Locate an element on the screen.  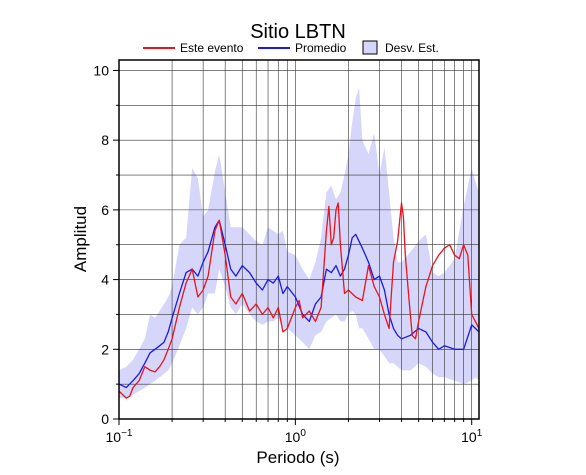
x-axis-label: Periodo (s) is located at coordinates (297, 457).